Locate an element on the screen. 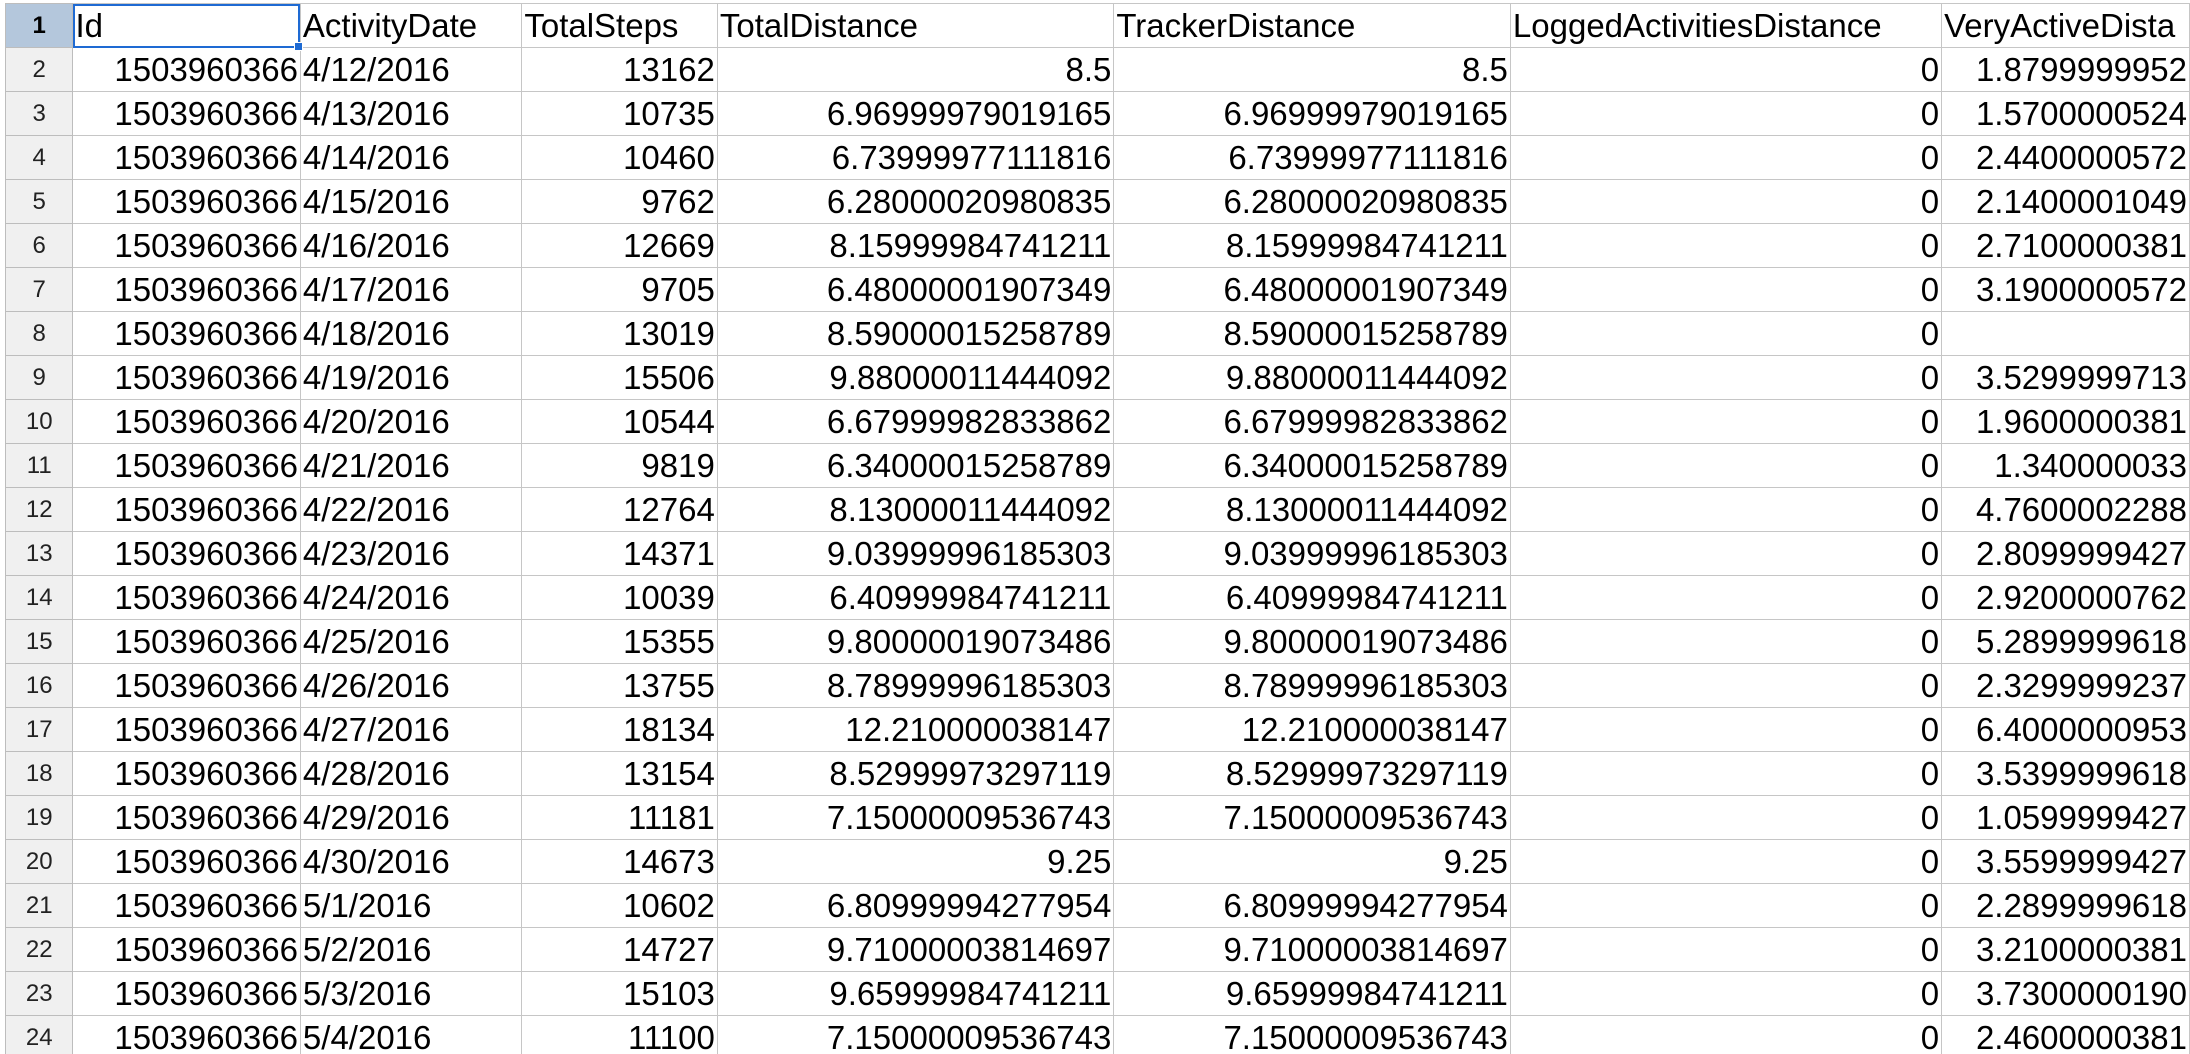 This screenshot has height=1054, width=2190. cell-totaldistance: 9.03999996185303 is located at coordinates (915, 553).